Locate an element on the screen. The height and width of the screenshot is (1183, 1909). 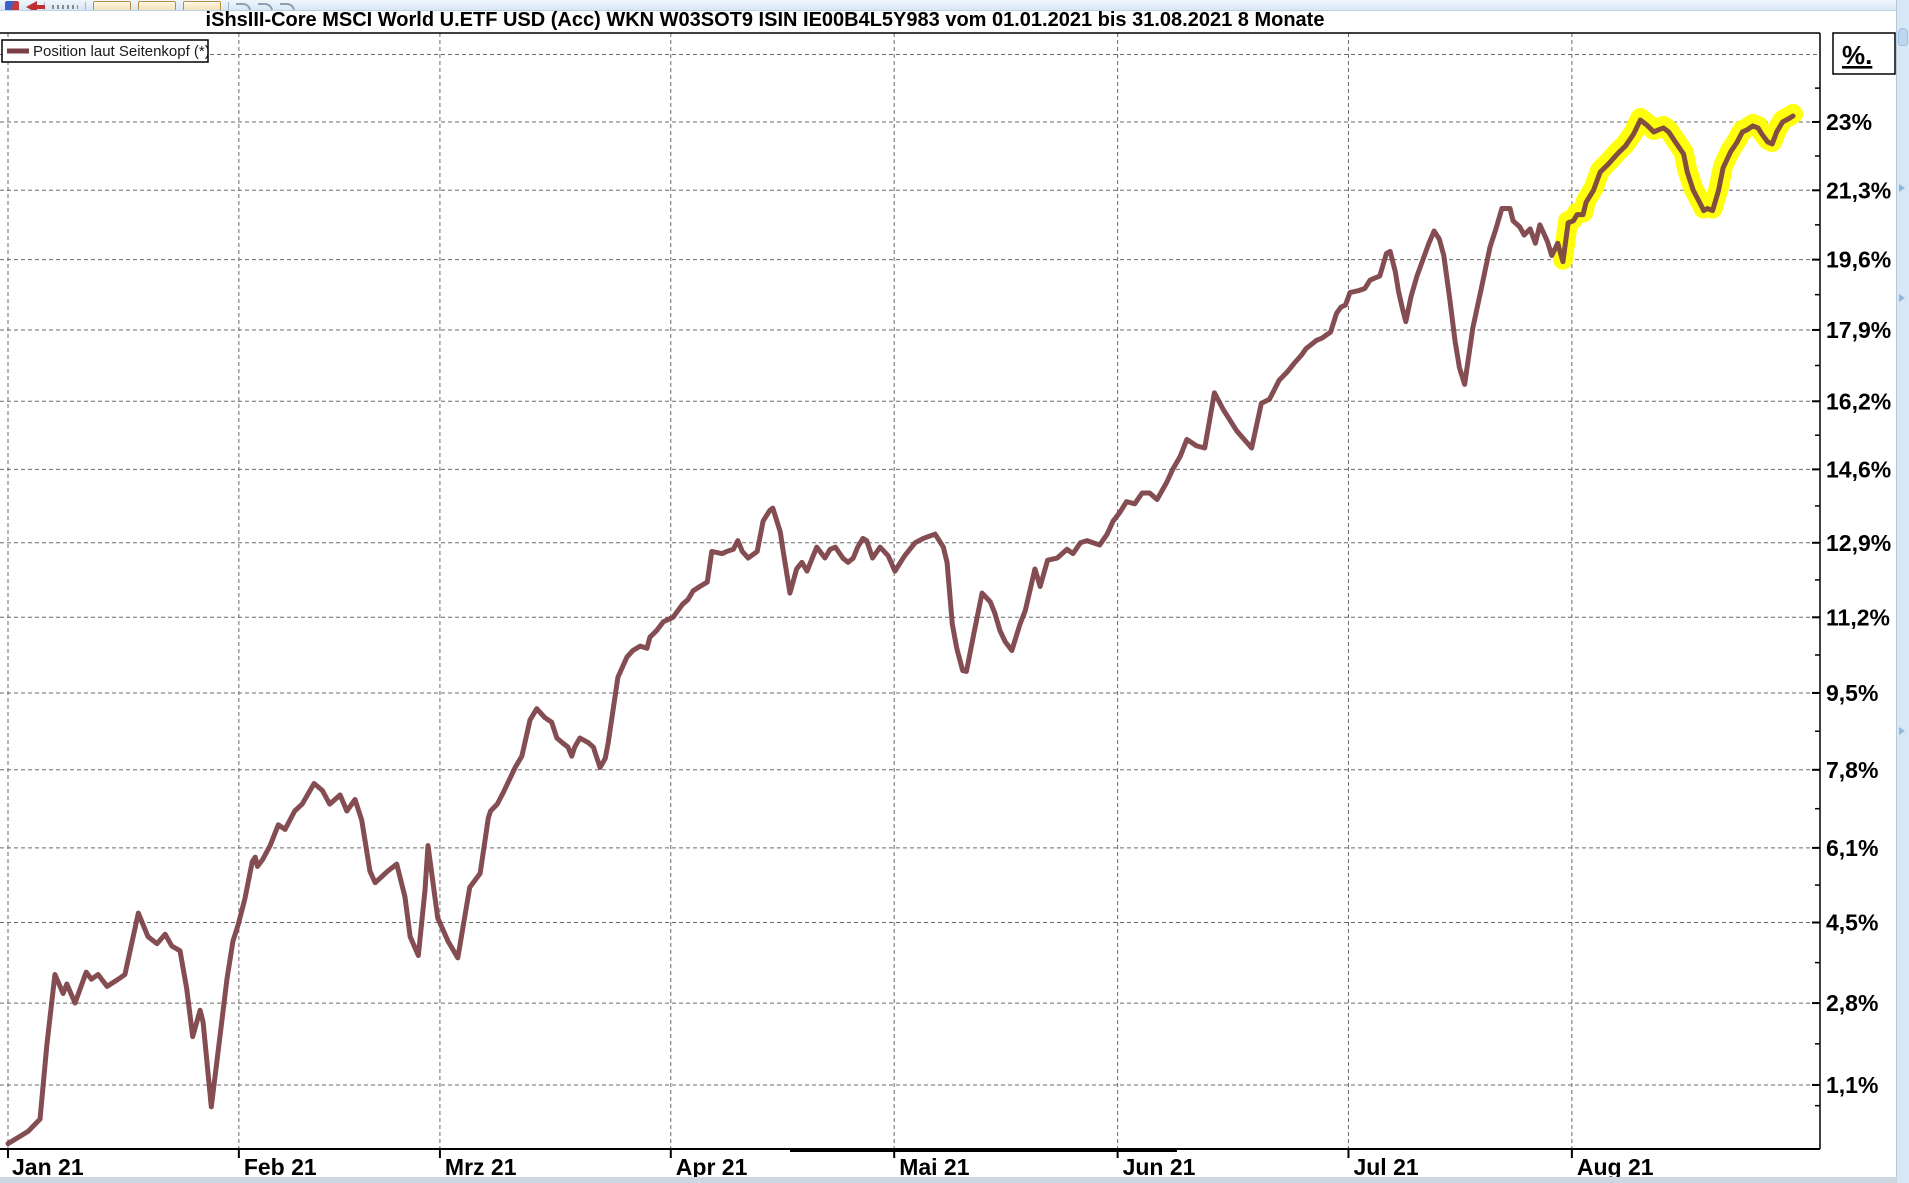
y-axis-label: 12,9% is located at coordinates (1858, 543).